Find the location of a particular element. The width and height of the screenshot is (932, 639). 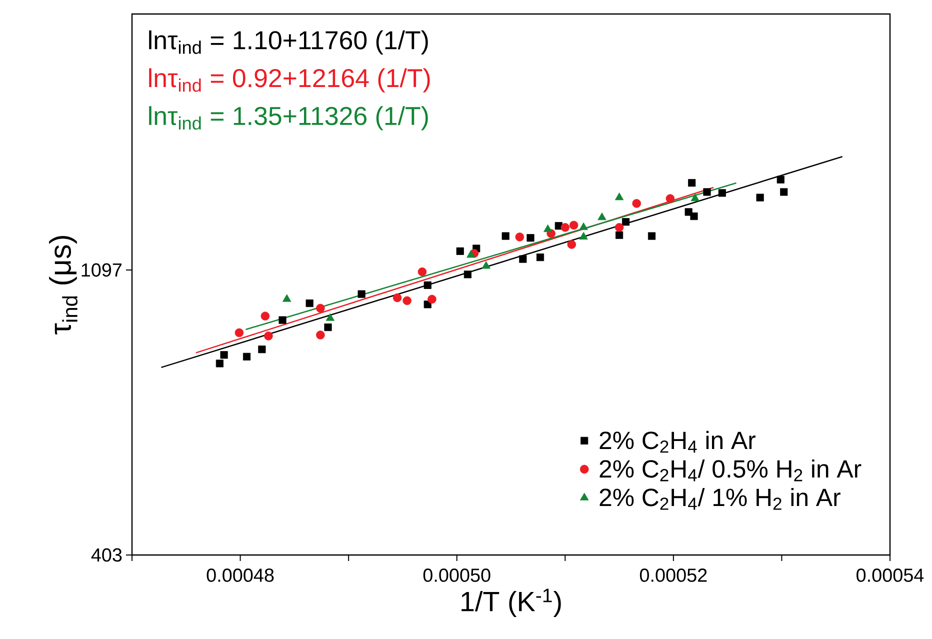

legend-label: 2% C$_{2}$H$_{4}$/ 1% H$_{2}$ in Ar is located at coordinates (720, 499).